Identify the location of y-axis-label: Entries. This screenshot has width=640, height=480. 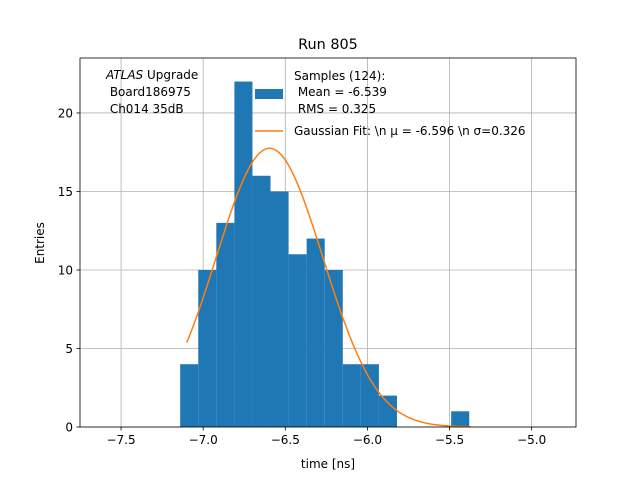
(40, 243).